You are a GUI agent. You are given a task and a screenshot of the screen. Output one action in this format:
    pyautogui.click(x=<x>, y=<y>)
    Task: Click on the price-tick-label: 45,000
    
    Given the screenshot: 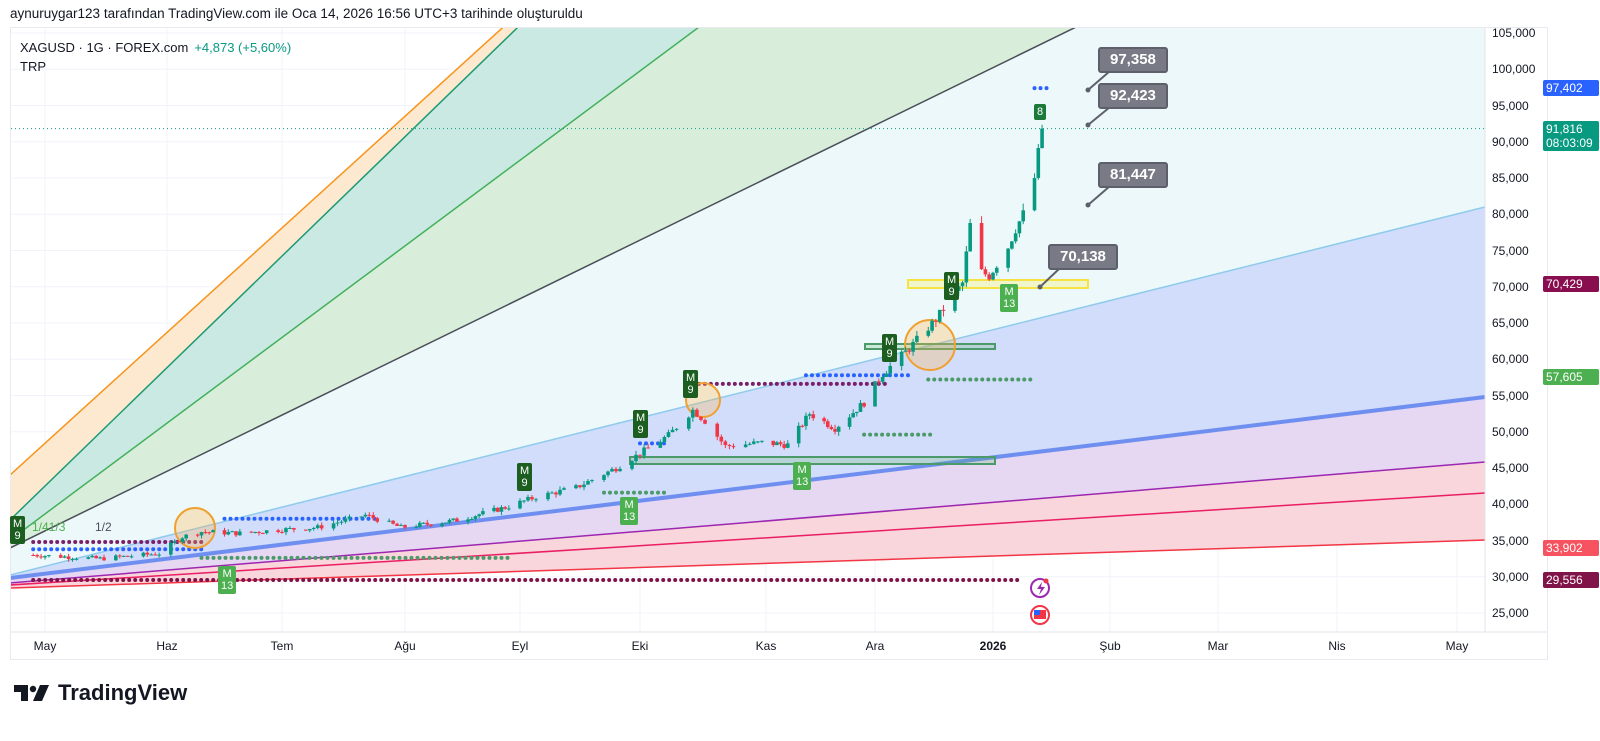 What is the action you would take?
    pyautogui.click(x=1510, y=468)
    